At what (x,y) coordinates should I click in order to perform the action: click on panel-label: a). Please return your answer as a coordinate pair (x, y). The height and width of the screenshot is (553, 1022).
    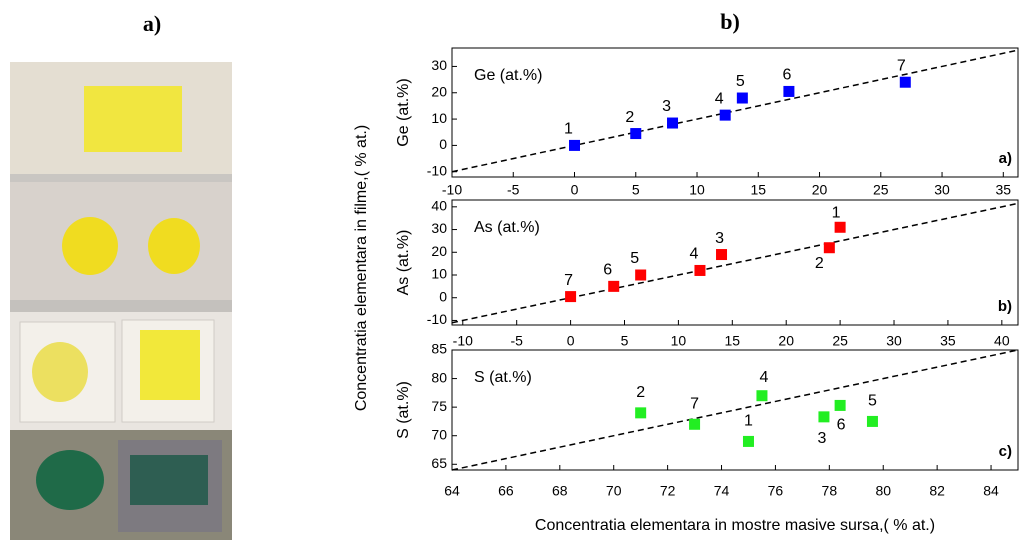
    Looking at the image, I should click on (1005, 158).